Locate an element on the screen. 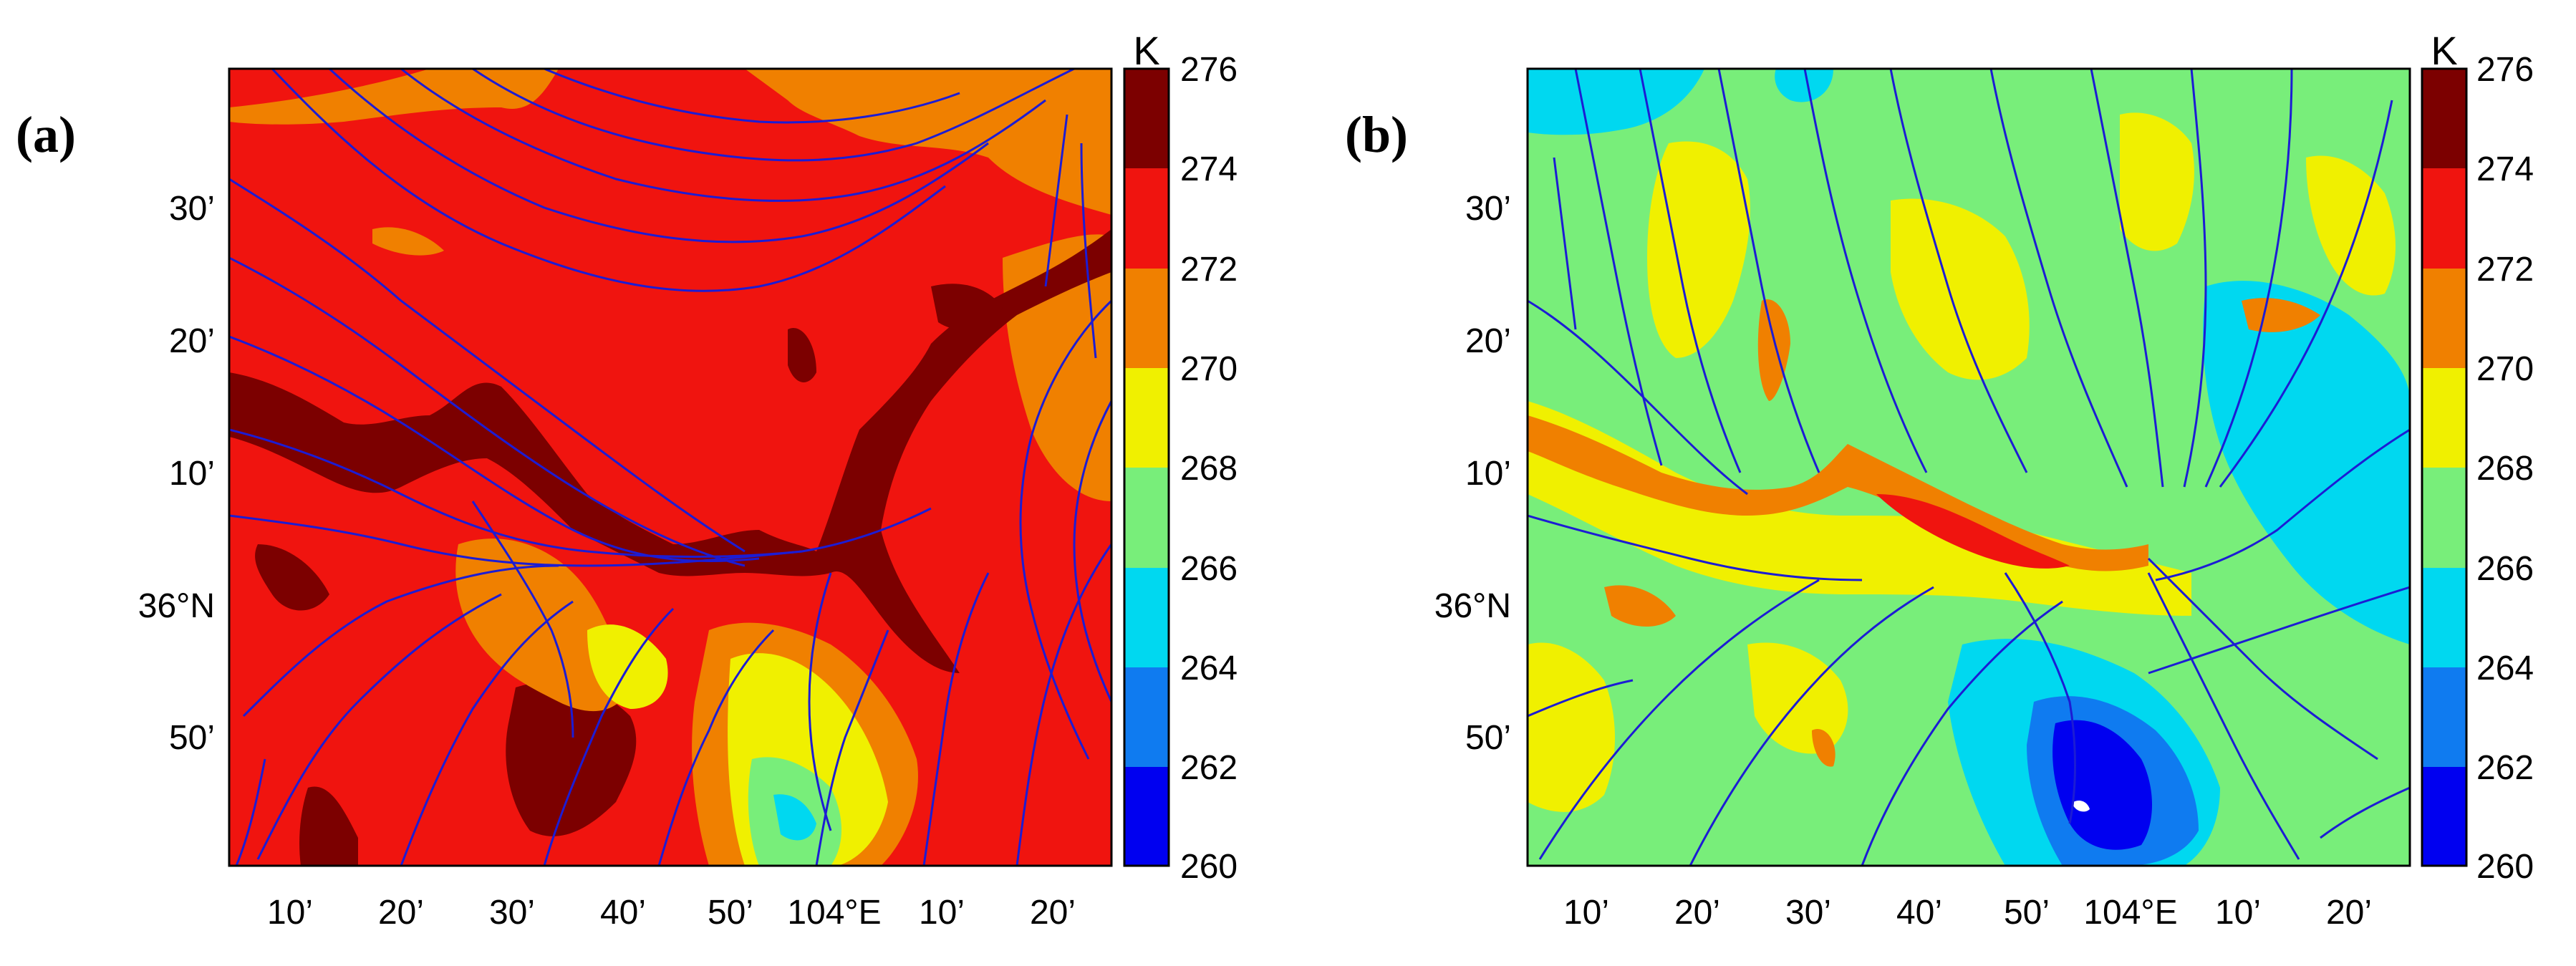  y-tick-label: 50’ is located at coordinates (192, 738).